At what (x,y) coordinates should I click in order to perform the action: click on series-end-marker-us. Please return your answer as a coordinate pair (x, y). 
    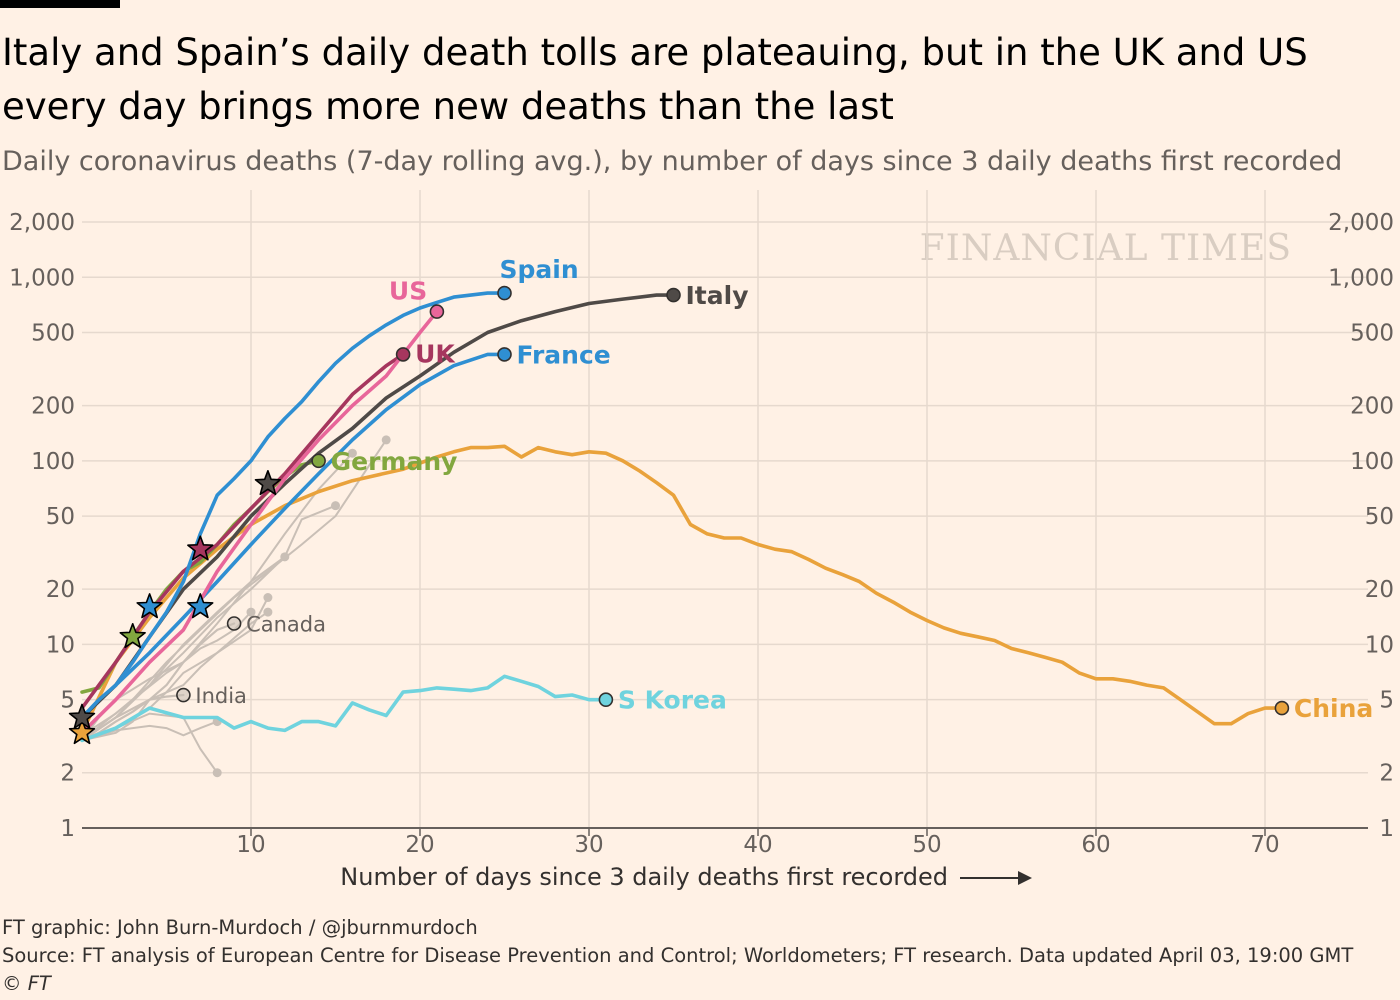
    Looking at the image, I should click on (437, 311).